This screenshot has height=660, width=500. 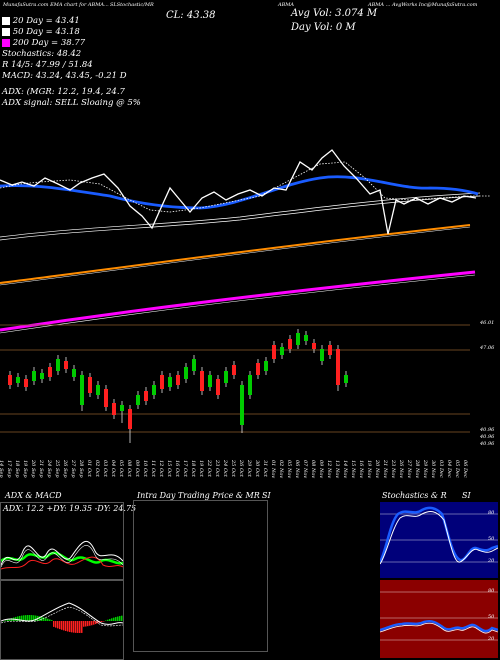 What do you see at coordinates (62, 558) in the screenshot?
I see `adx-plus-line` at bounding box center [62, 558].